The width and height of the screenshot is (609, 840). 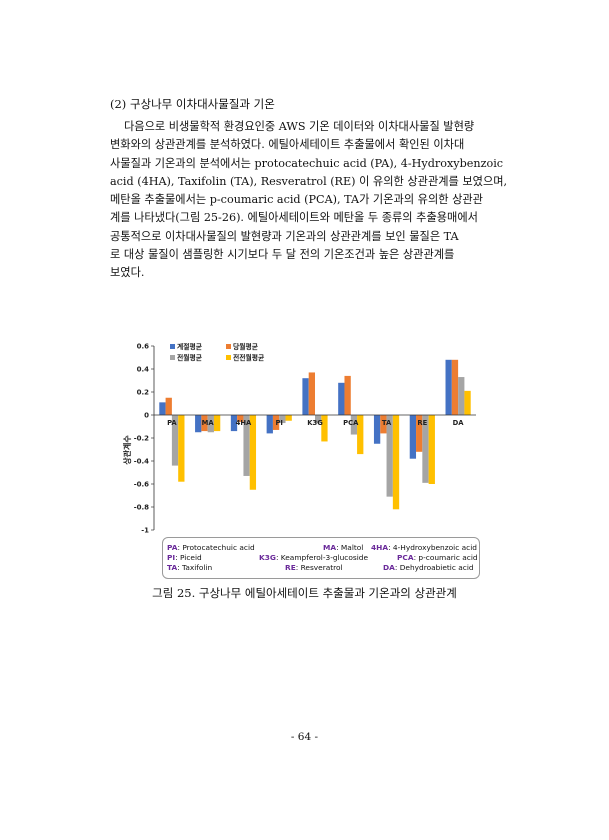 I want to click on x-tick-label: RE, so click(x=422, y=423).